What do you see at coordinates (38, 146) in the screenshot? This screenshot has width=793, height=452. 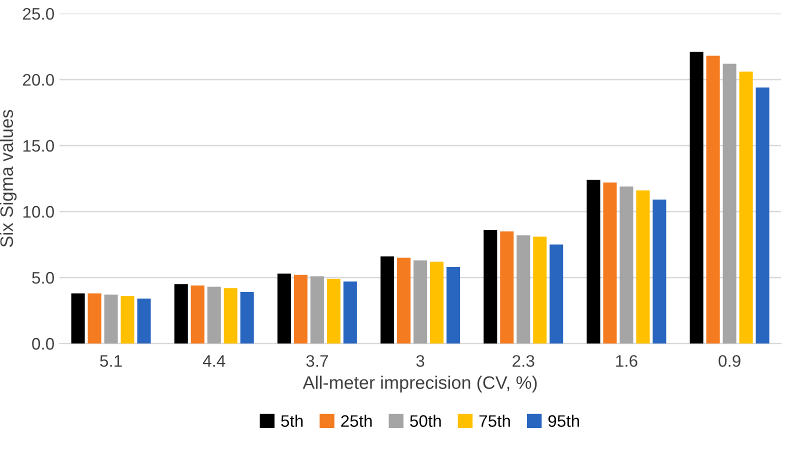 I see `y-tick-label: 15.0` at bounding box center [38, 146].